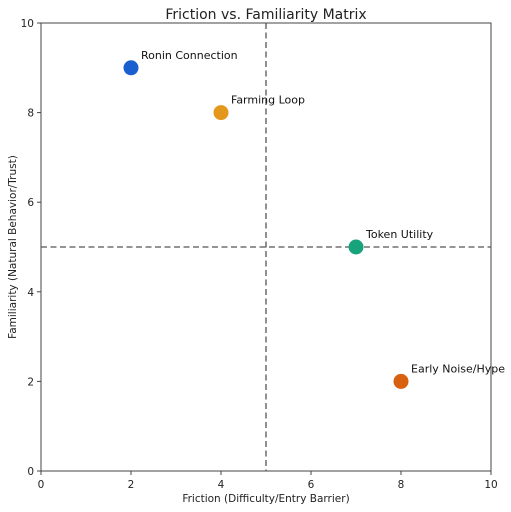  What do you see at coordinates (30, 293) in the screenshot?
I see `y-tick-label: 4` at bounding box center [30, 293].